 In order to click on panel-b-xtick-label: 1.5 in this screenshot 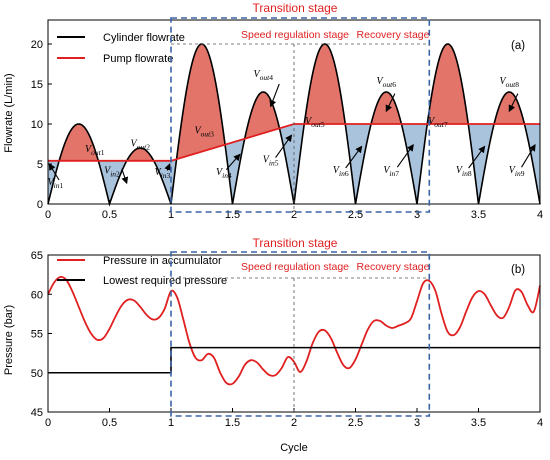, I will do `click(232, 423)`.